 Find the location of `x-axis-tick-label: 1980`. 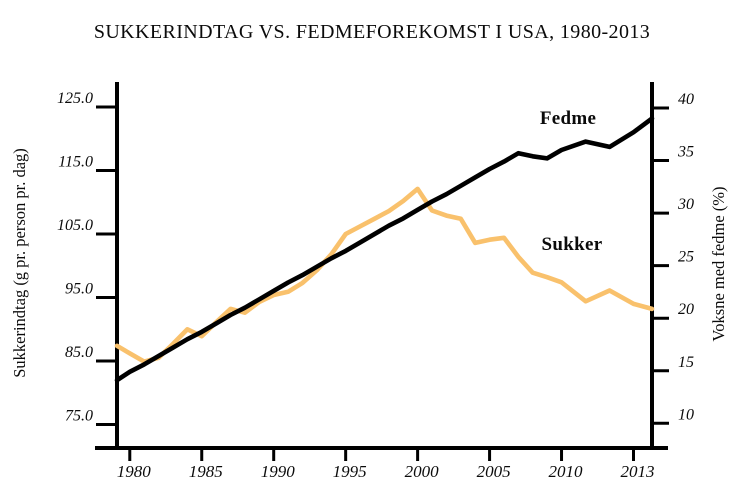

x-axis-tick-label: 1980 is located at coordinates (134, 471).